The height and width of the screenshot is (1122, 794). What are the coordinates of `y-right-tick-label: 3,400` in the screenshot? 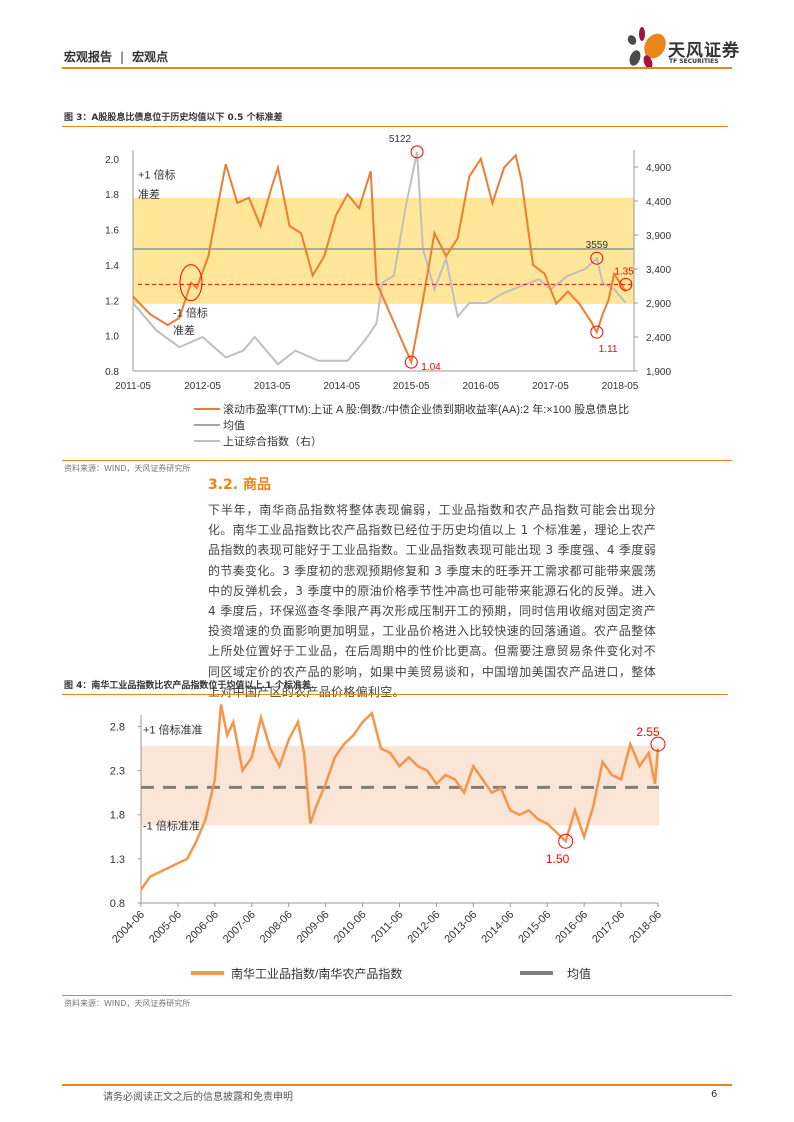 It's located at (658, 270).